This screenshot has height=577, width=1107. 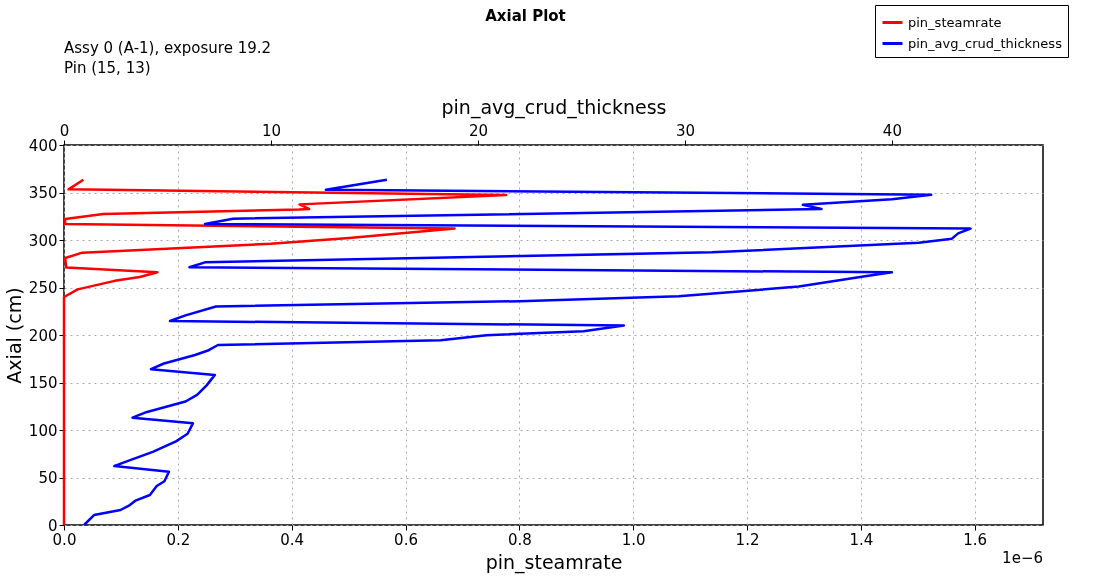 I want to click on y-axis-title: Axial (cm), so click(x=13, y=335).